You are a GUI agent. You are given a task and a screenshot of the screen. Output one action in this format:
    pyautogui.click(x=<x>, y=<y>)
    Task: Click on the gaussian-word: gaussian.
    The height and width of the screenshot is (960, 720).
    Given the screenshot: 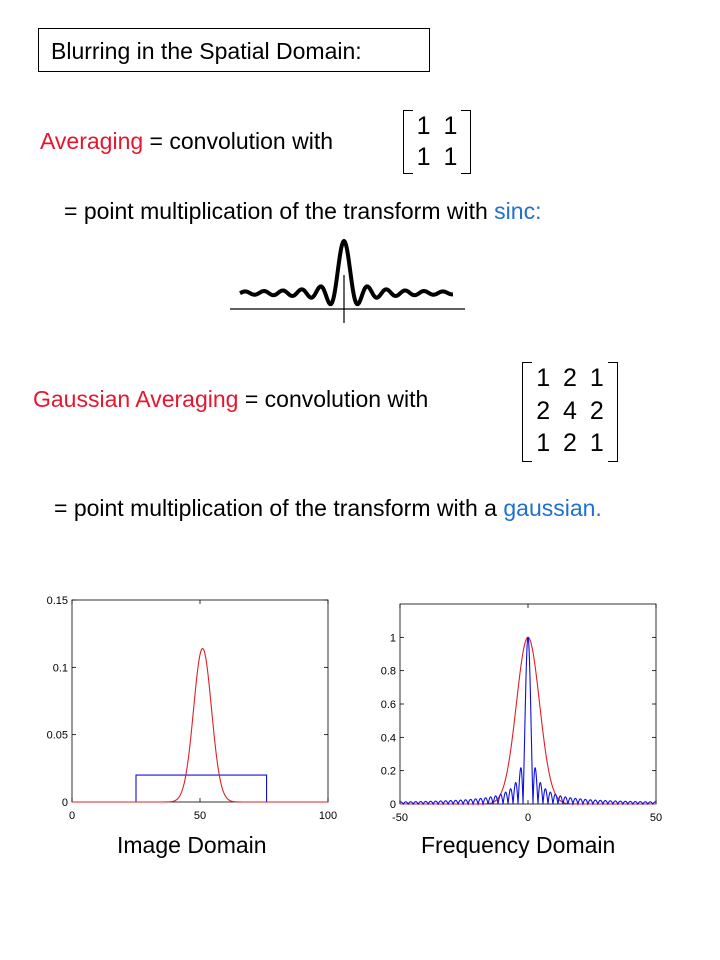 What is the action you would take?
    pyautogui.click(x=552, y=508)
    